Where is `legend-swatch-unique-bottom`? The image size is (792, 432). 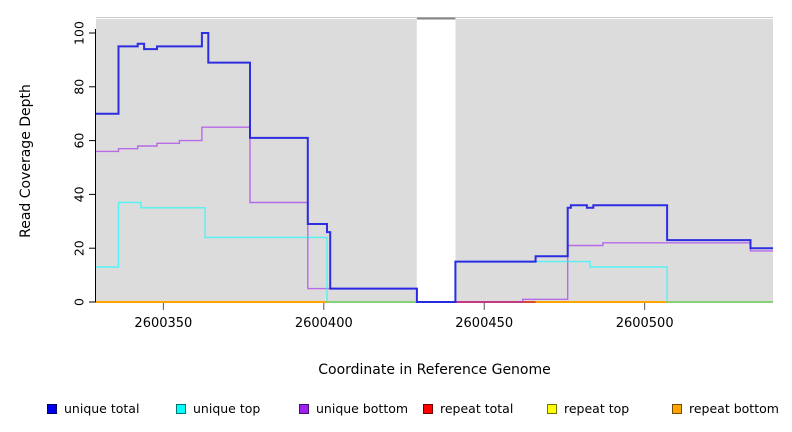
legend-swatch-unique-bottom is located at coordinates (304, 409).